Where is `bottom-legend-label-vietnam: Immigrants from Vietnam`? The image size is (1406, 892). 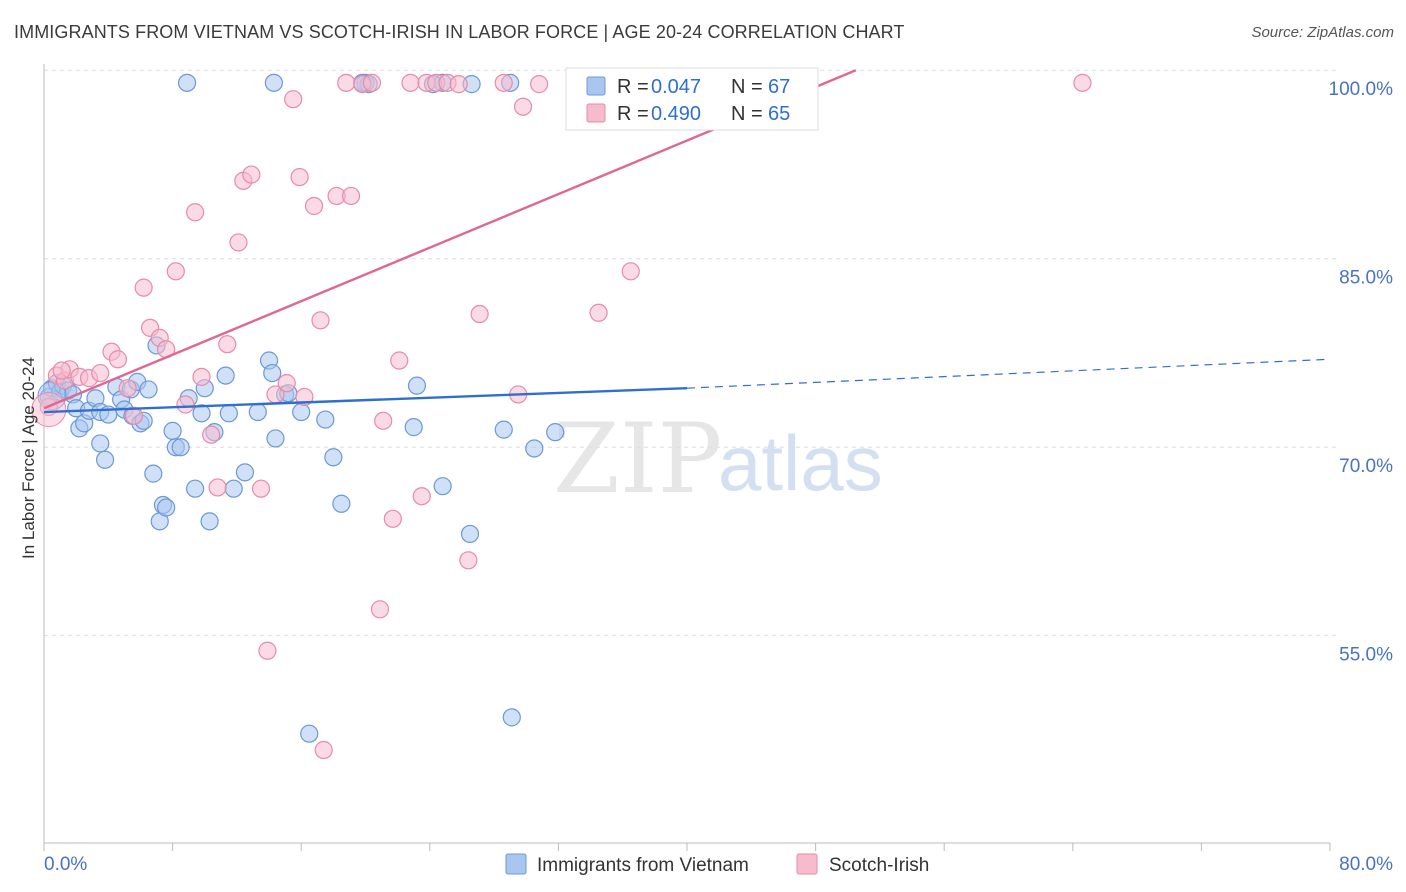 bottom-legend-label-vietnam: Immigrants from Vietnam is located at coordinates (643, 865).